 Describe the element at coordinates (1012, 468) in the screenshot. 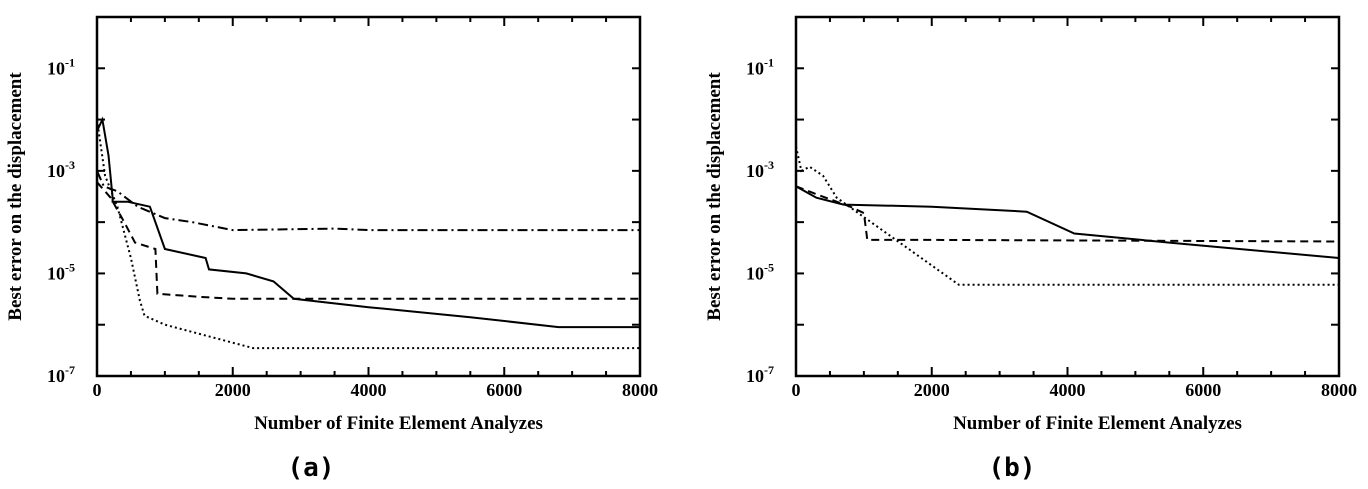

I see `panel-caption: (b)` at that location.